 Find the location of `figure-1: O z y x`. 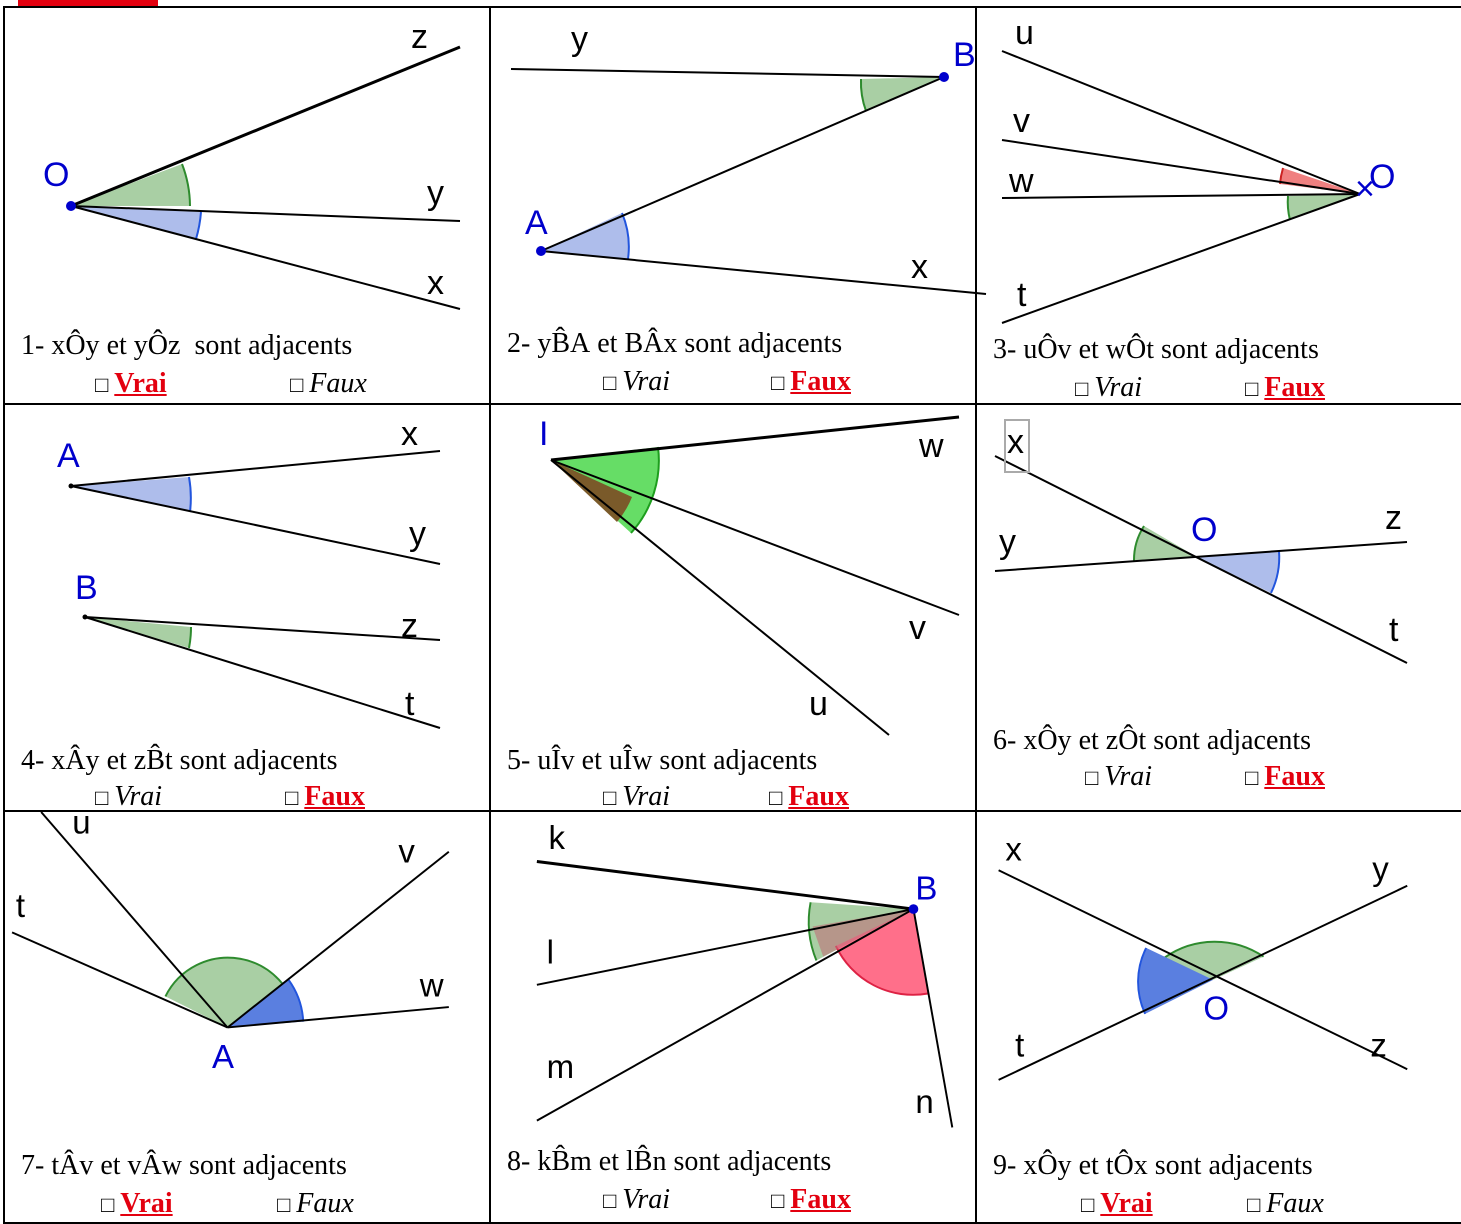

figure-1: O z y x is located at coordinates (245, 173).